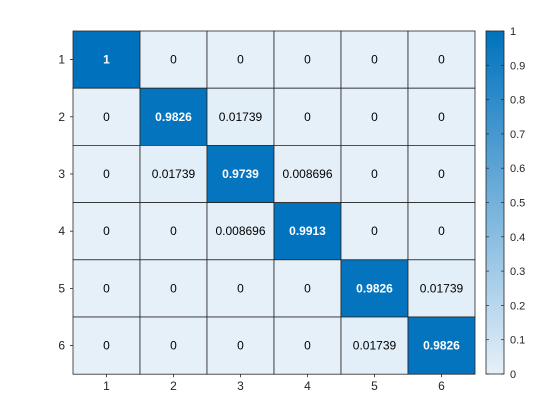 The height and width of the screenshot is (420, 560). What do you see at coordinates (517, 169) in the screenshot?
I see `colorbar-tick-label: 0.6` at bounding box center [517, 169].